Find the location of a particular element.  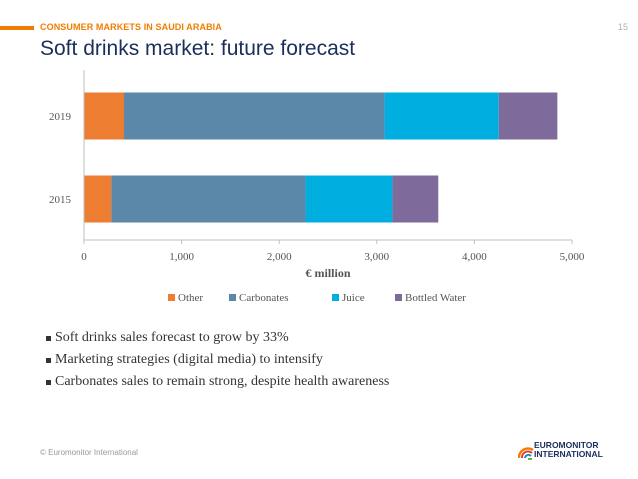

page-title: Soft drinks market: future forecast is located at coordinates (198, 48).